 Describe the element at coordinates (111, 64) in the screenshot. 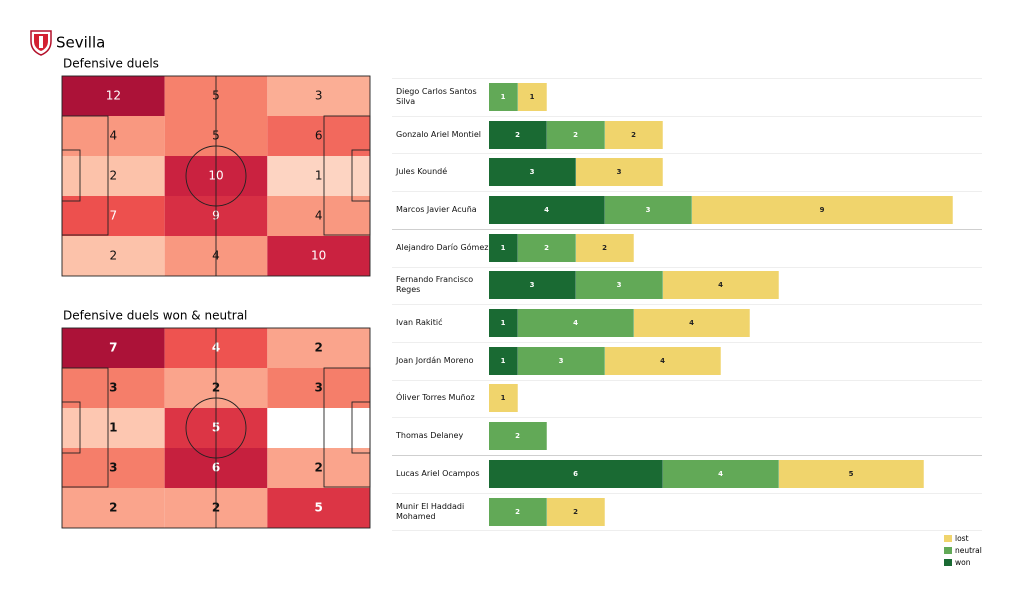

I see `heatmap-title: Defensive duels` at that location.